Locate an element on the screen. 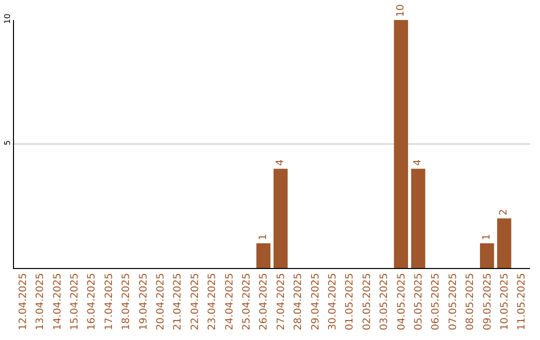  x-tick-label: 11.05.2025 is located at coordinates (522, 301).